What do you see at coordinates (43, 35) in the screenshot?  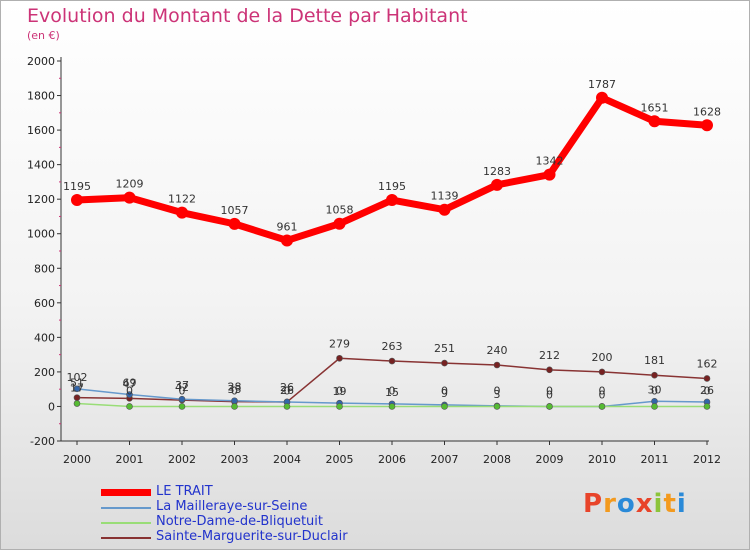 I see `chart-unit-subtitle: (en €)` at bounding box center [43, 35].